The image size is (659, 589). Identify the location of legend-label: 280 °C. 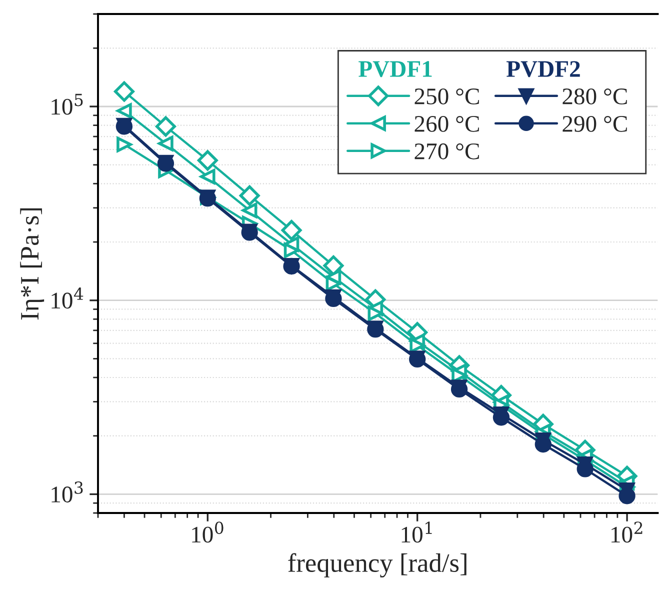
(594, 96).